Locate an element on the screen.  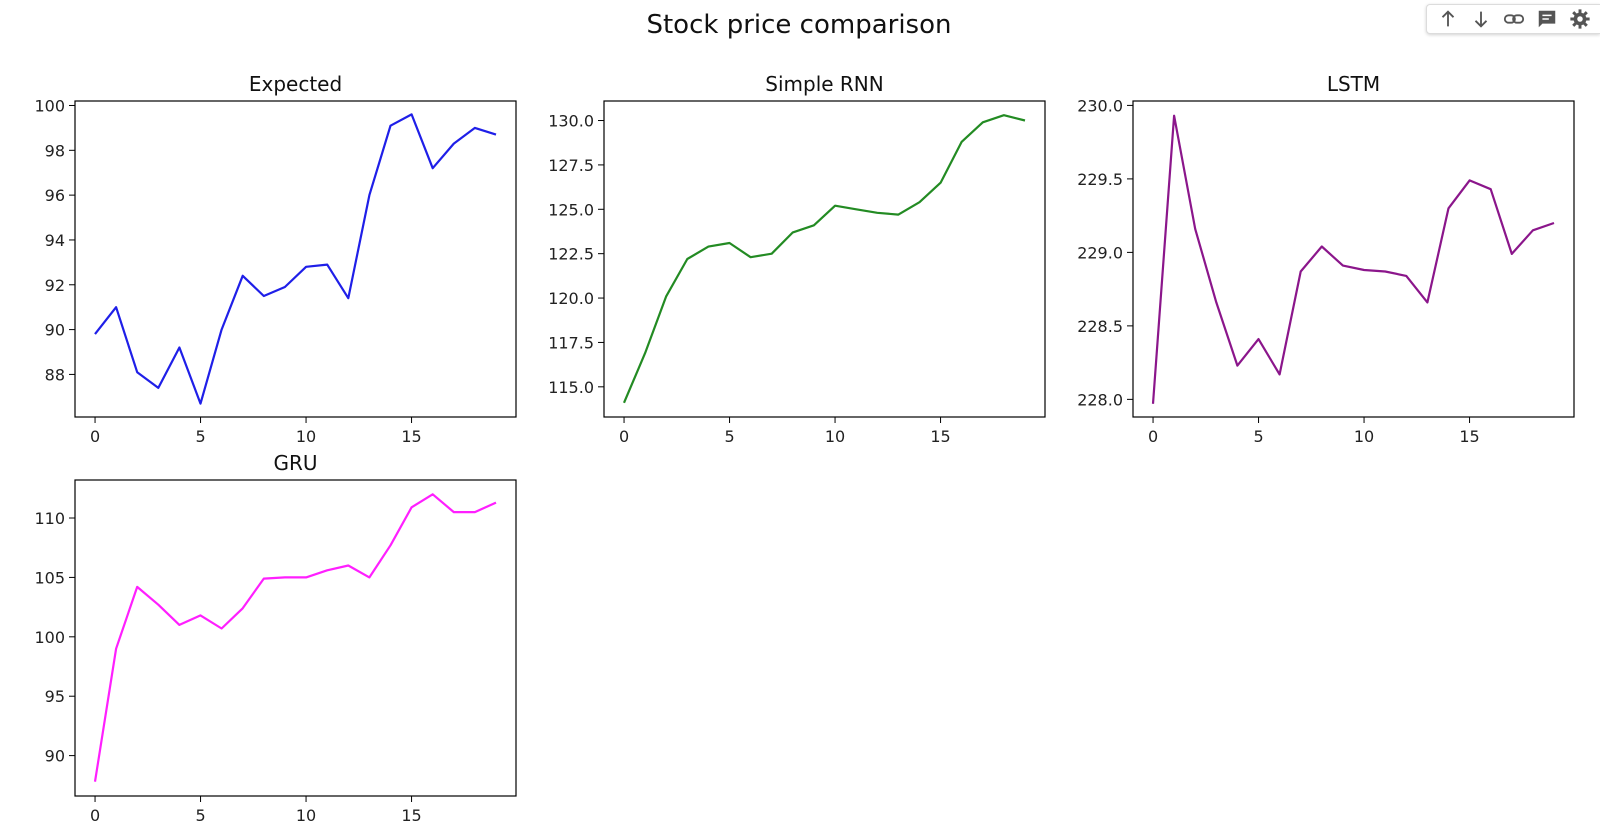
gru-y-tick-label: 90 is located at coordinates (55, 756).